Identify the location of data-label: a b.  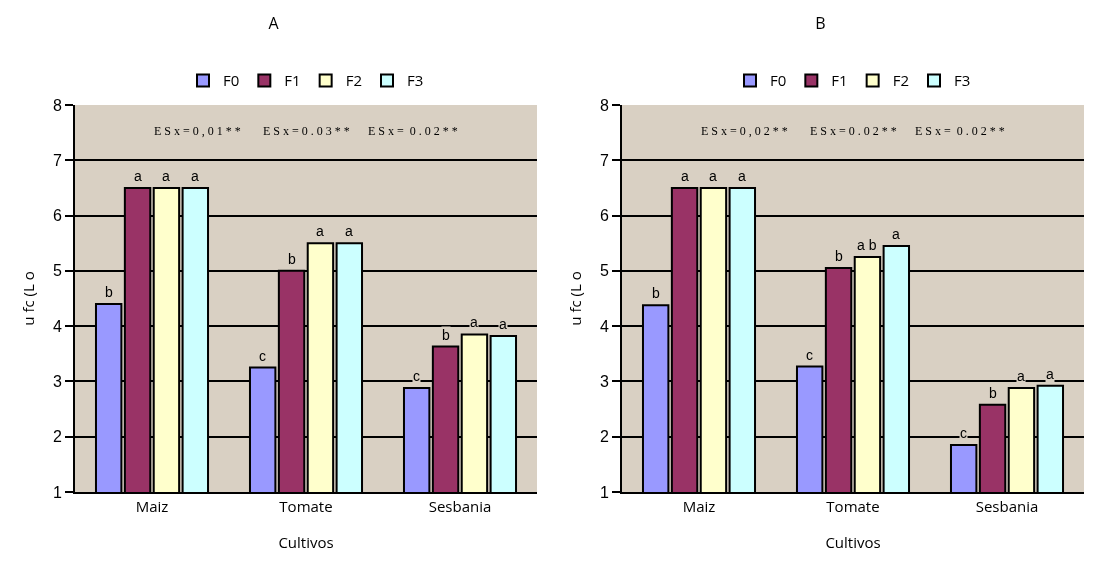
(867, 245).